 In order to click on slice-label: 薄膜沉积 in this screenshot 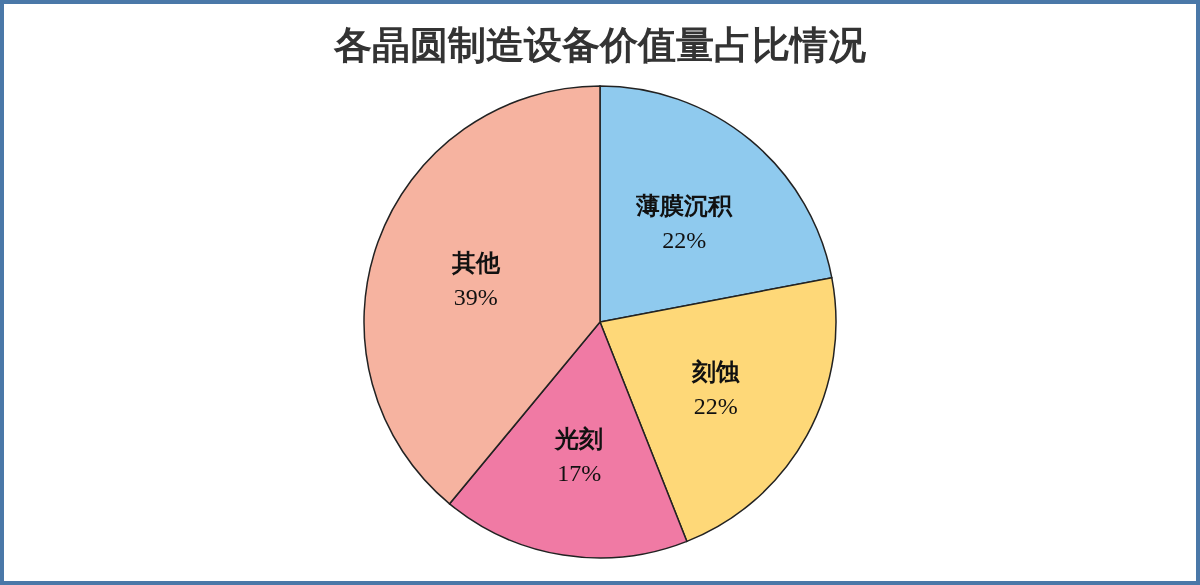, I will do `click(684, 206)`.